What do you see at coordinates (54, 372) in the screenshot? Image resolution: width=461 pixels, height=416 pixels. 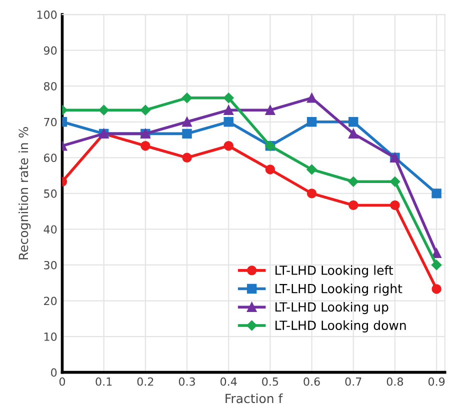 I see `y-tick-label: 0` at bounding box center [54, 372].